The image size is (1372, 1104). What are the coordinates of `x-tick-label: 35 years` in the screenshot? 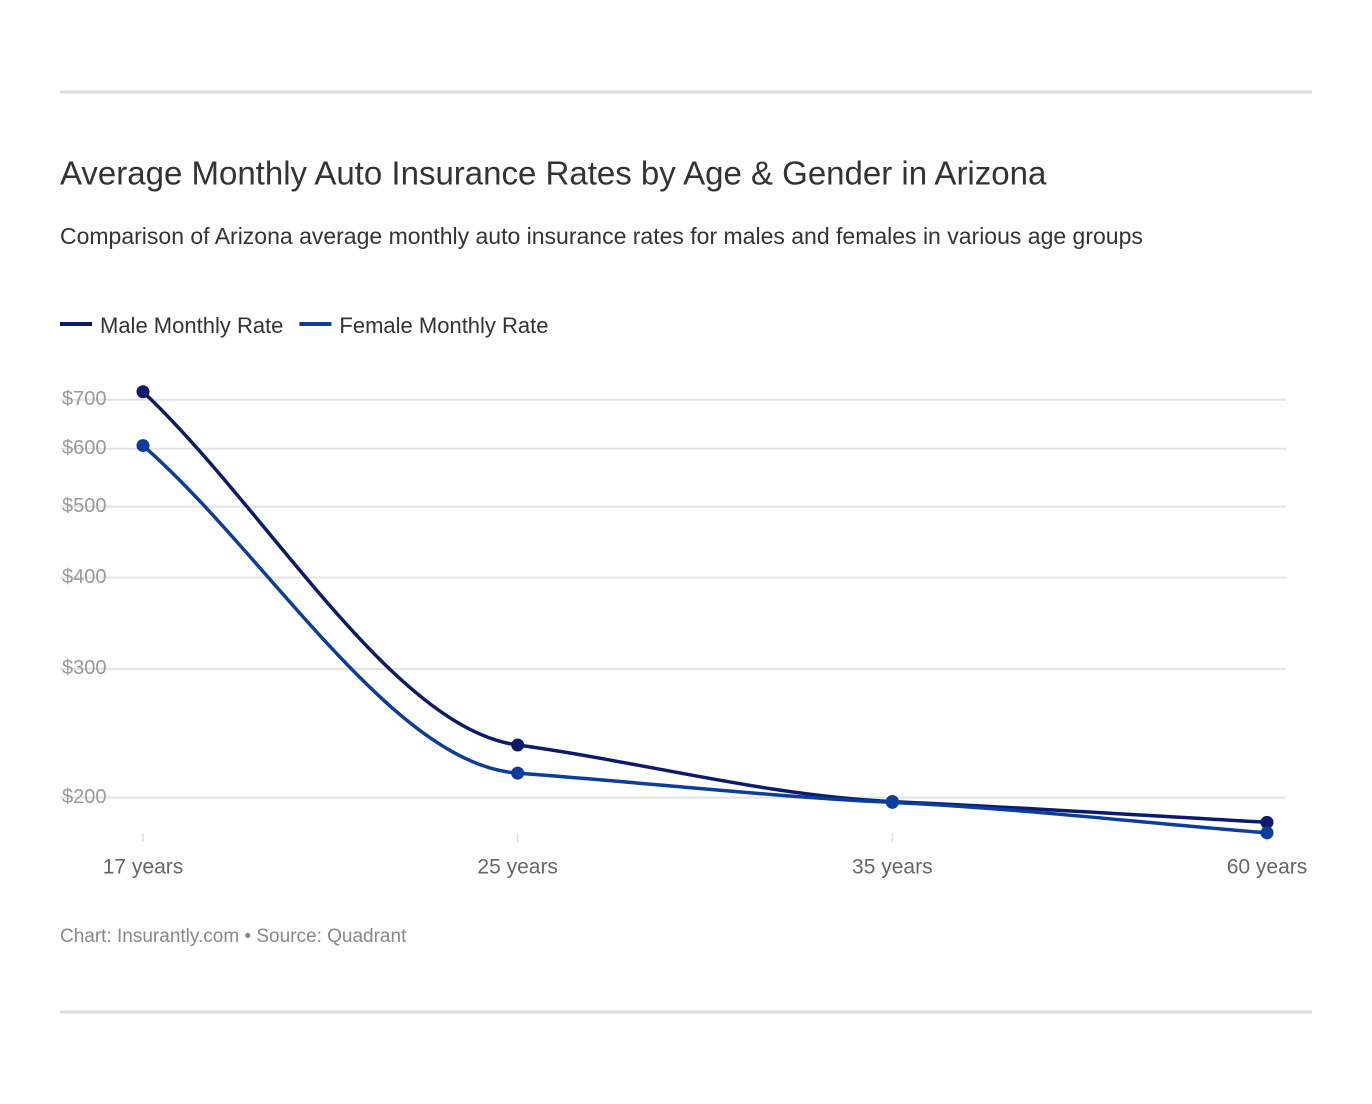 It's located at (892, 867).